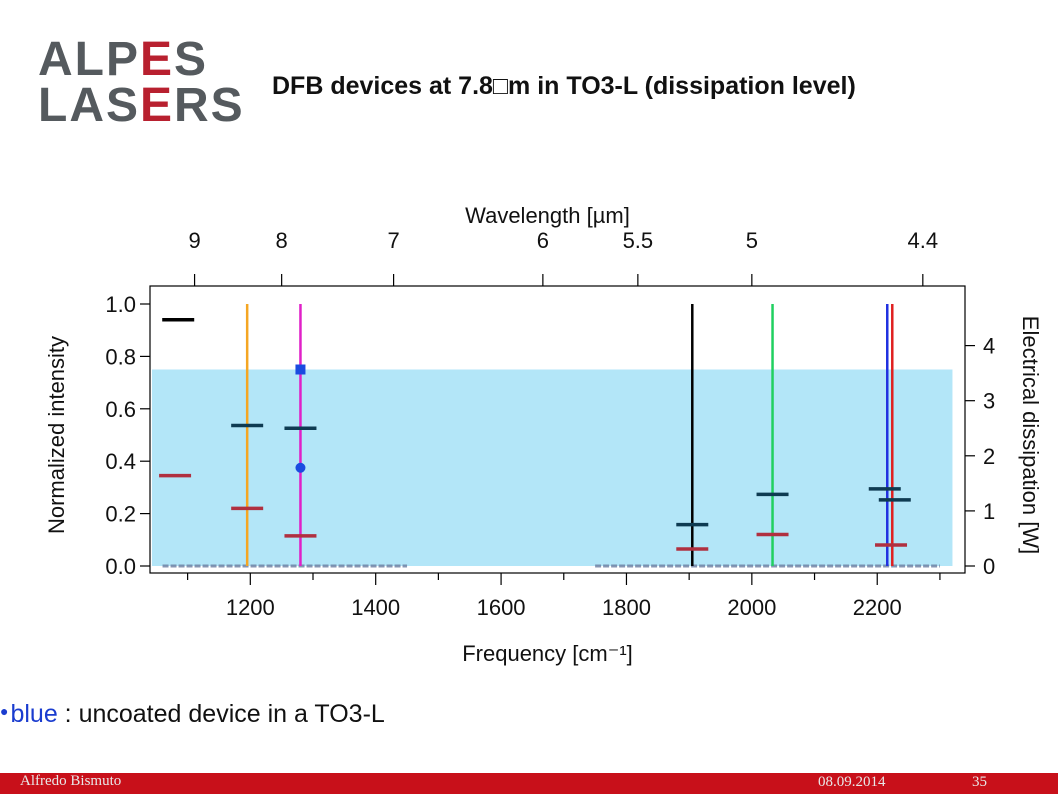 This screenshot has height=794, width=1058. I want to click on footer-author: Alfredo Bismuto, so click(71, 781).